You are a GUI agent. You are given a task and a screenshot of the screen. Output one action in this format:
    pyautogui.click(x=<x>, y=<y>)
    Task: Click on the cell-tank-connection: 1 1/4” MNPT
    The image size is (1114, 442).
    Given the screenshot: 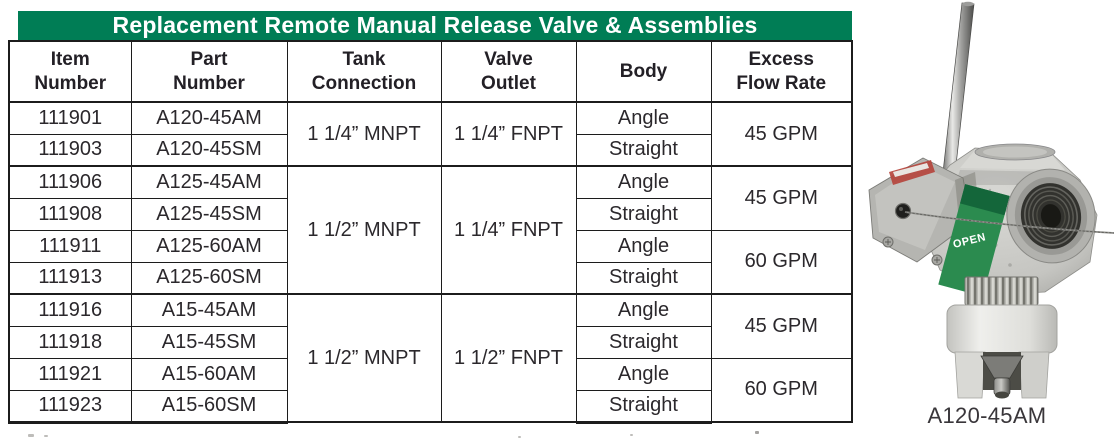 What is the action you would take?
    pyautogui.click(x=364, y=134)
    